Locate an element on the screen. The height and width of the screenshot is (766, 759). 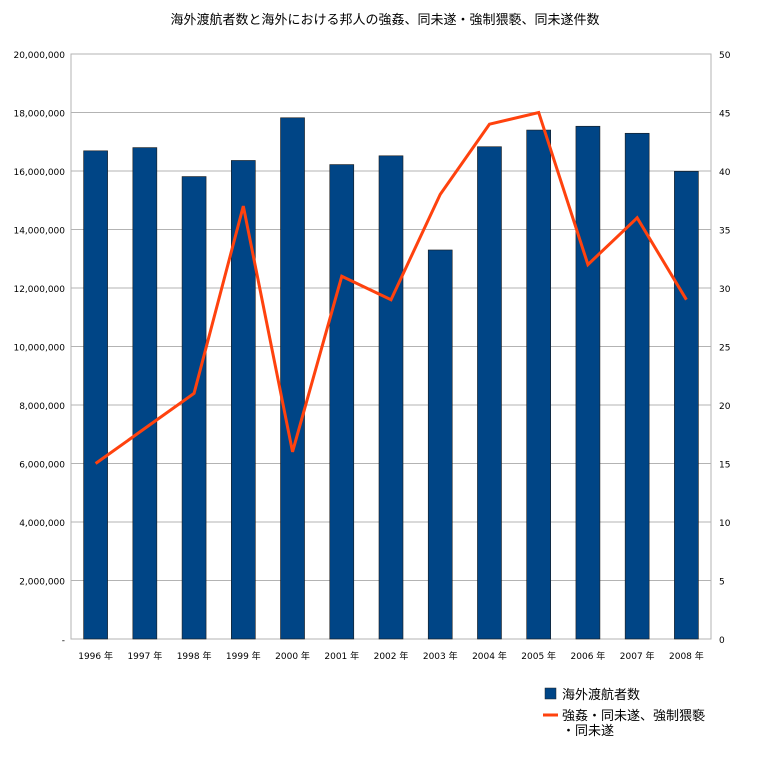
x-tick-label: 2000 年 is located at coordinates (292, 656).